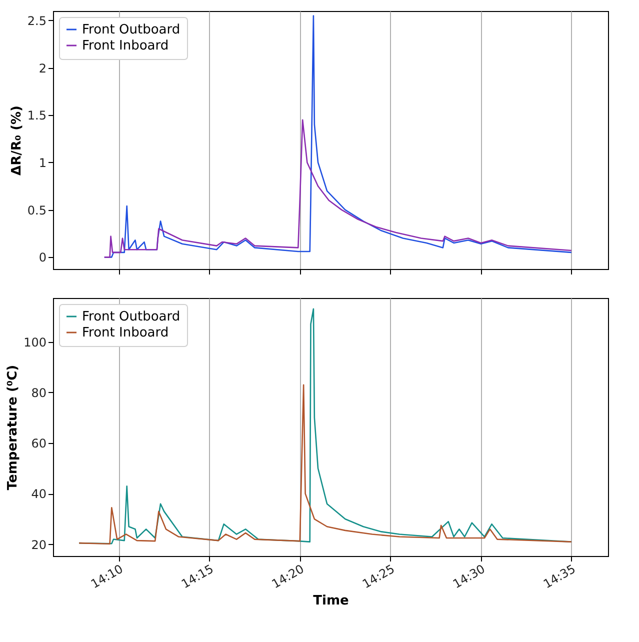 This screenshot has width=639, height=642. I want to click on x-axis-title: Time, so click(331, 600).